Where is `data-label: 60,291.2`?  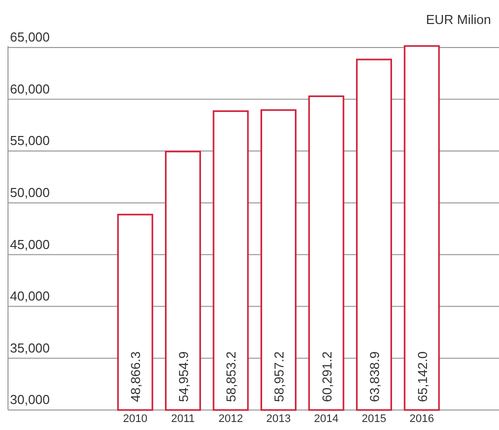
data-label: 60,291.2 is located at coordinates (326, 376).